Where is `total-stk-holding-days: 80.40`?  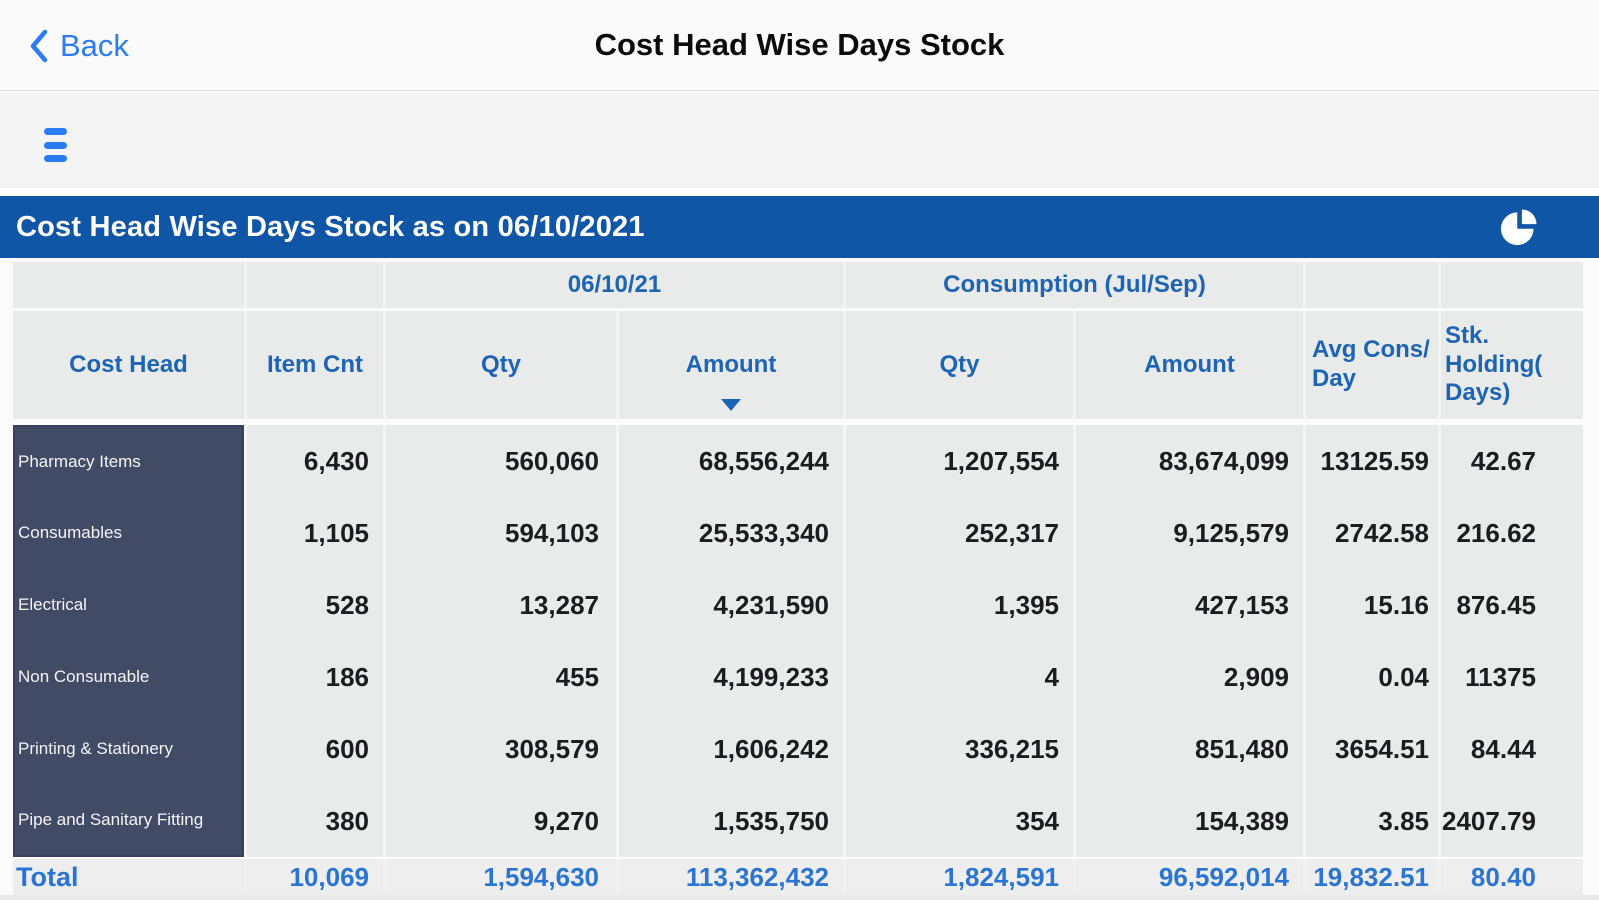
total-stk-holding-days: 80.40 is located at coordinates (1512, 877).